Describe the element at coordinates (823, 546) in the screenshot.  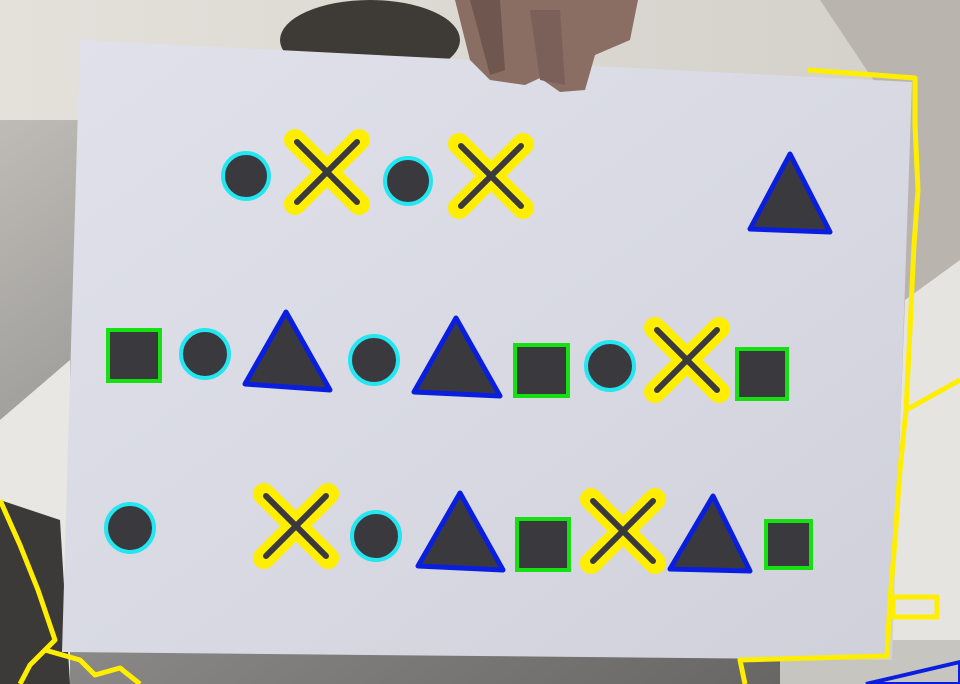
I see `contour-right-lower` at that location.